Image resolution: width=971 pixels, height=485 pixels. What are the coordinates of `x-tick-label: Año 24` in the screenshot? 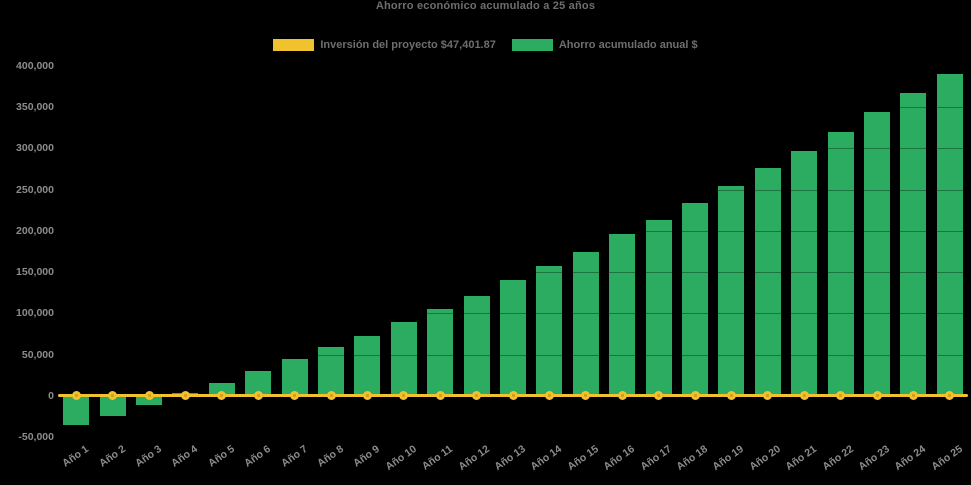 It's located at (910, 458).